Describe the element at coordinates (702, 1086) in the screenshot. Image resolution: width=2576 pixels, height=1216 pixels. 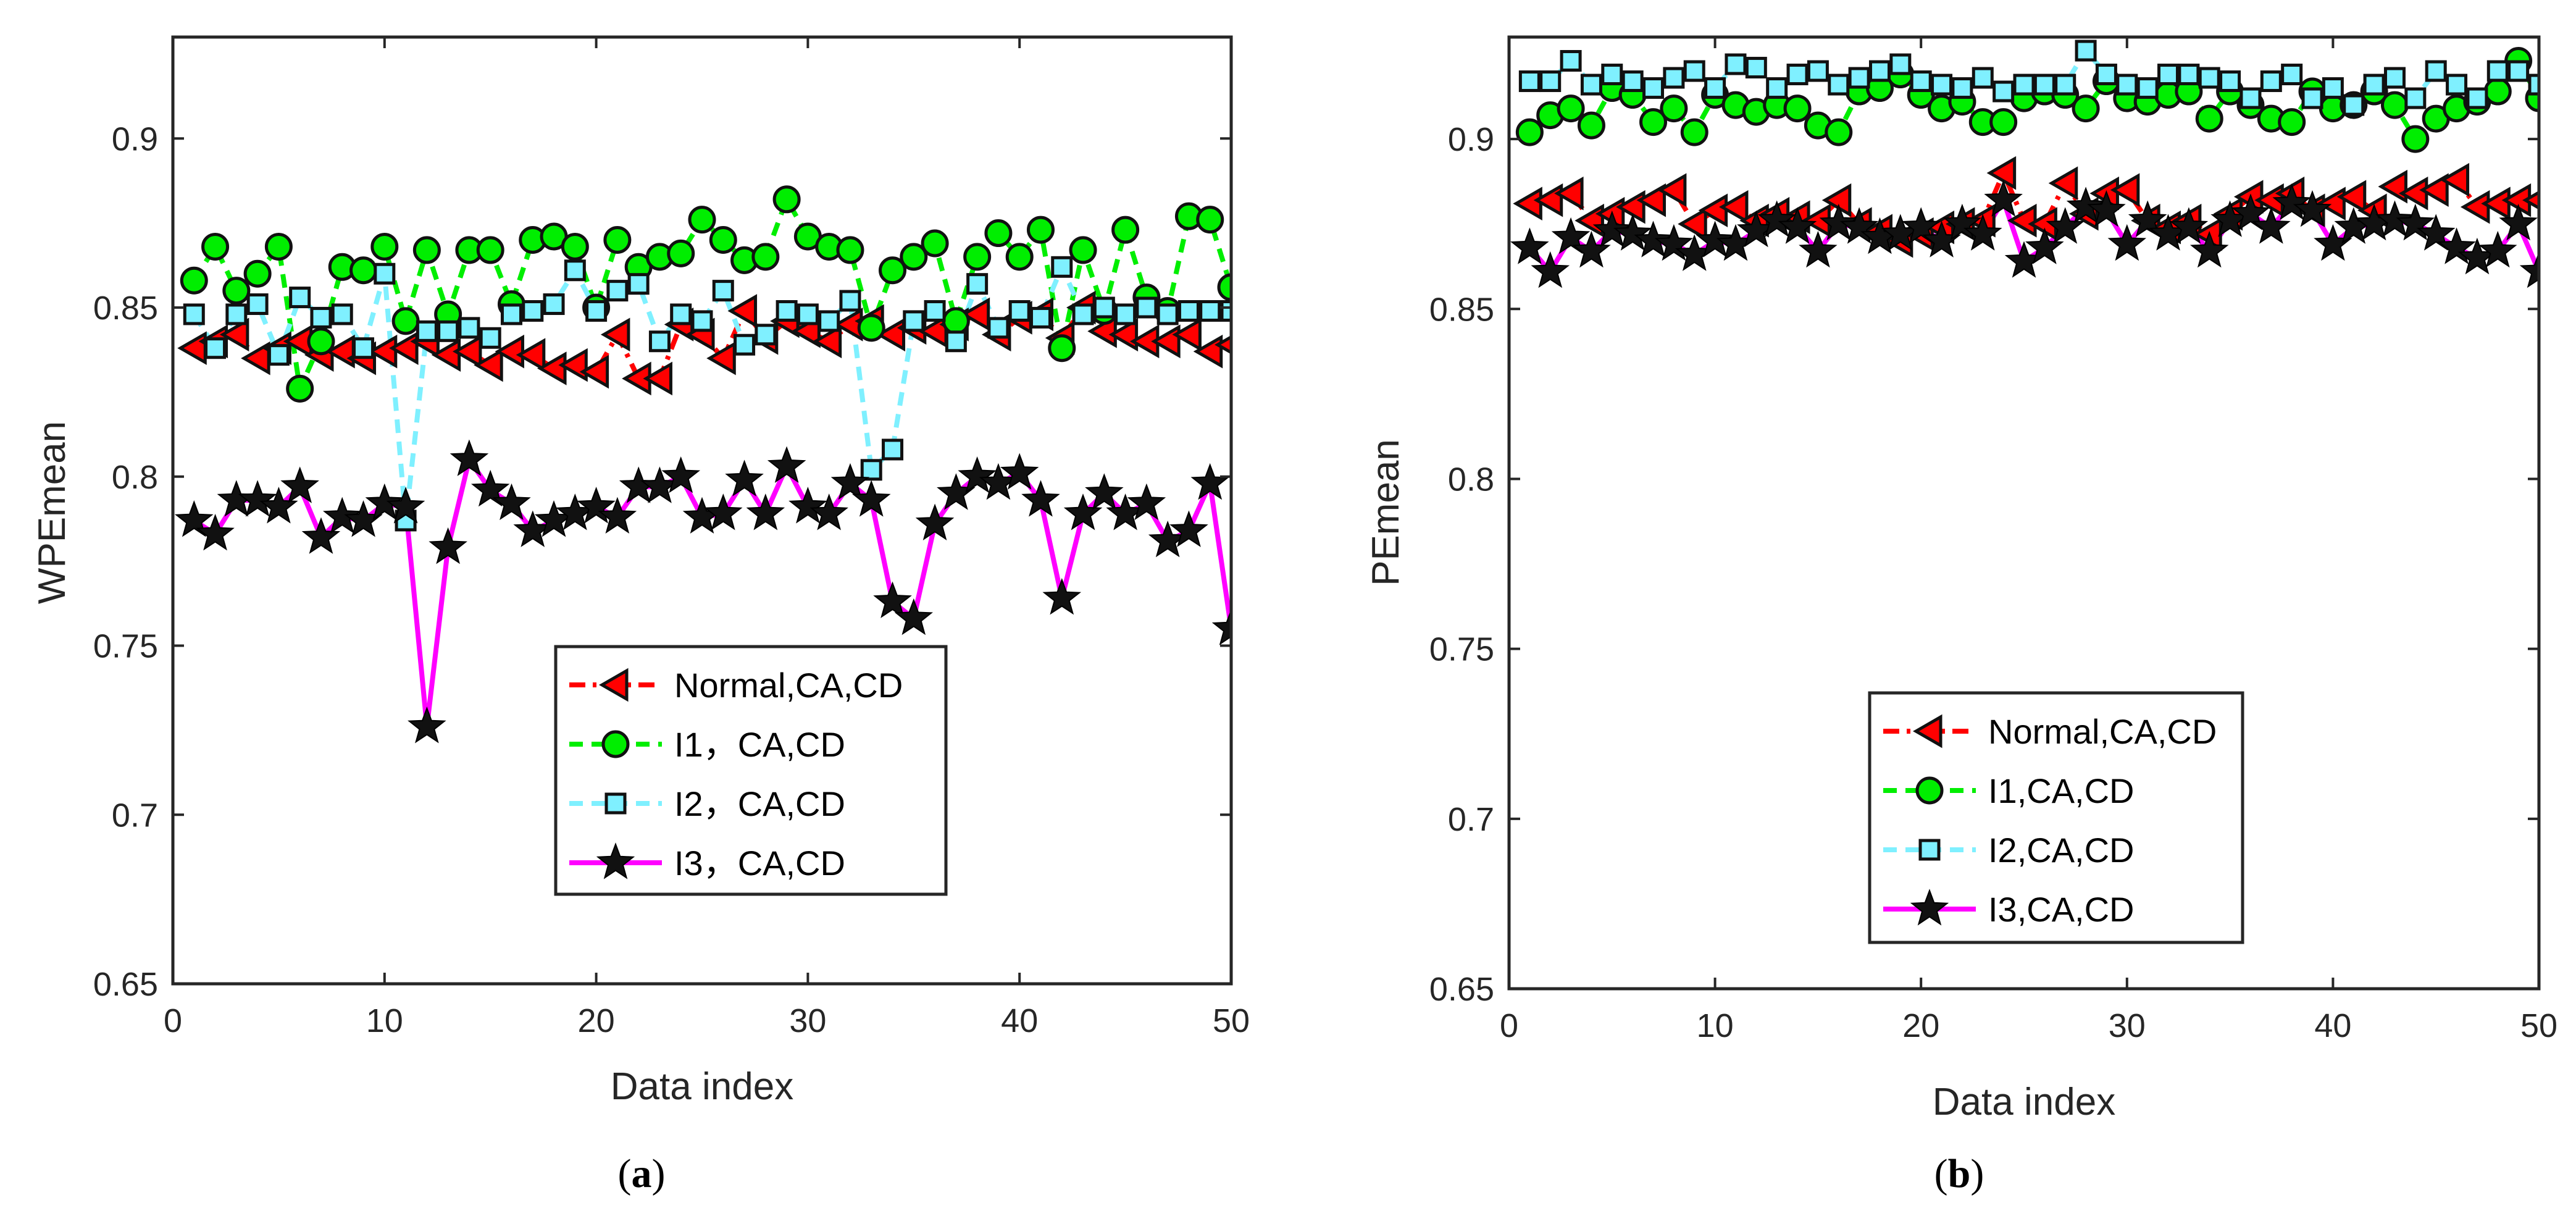
I see `xlabel-a: Data index` at that location.